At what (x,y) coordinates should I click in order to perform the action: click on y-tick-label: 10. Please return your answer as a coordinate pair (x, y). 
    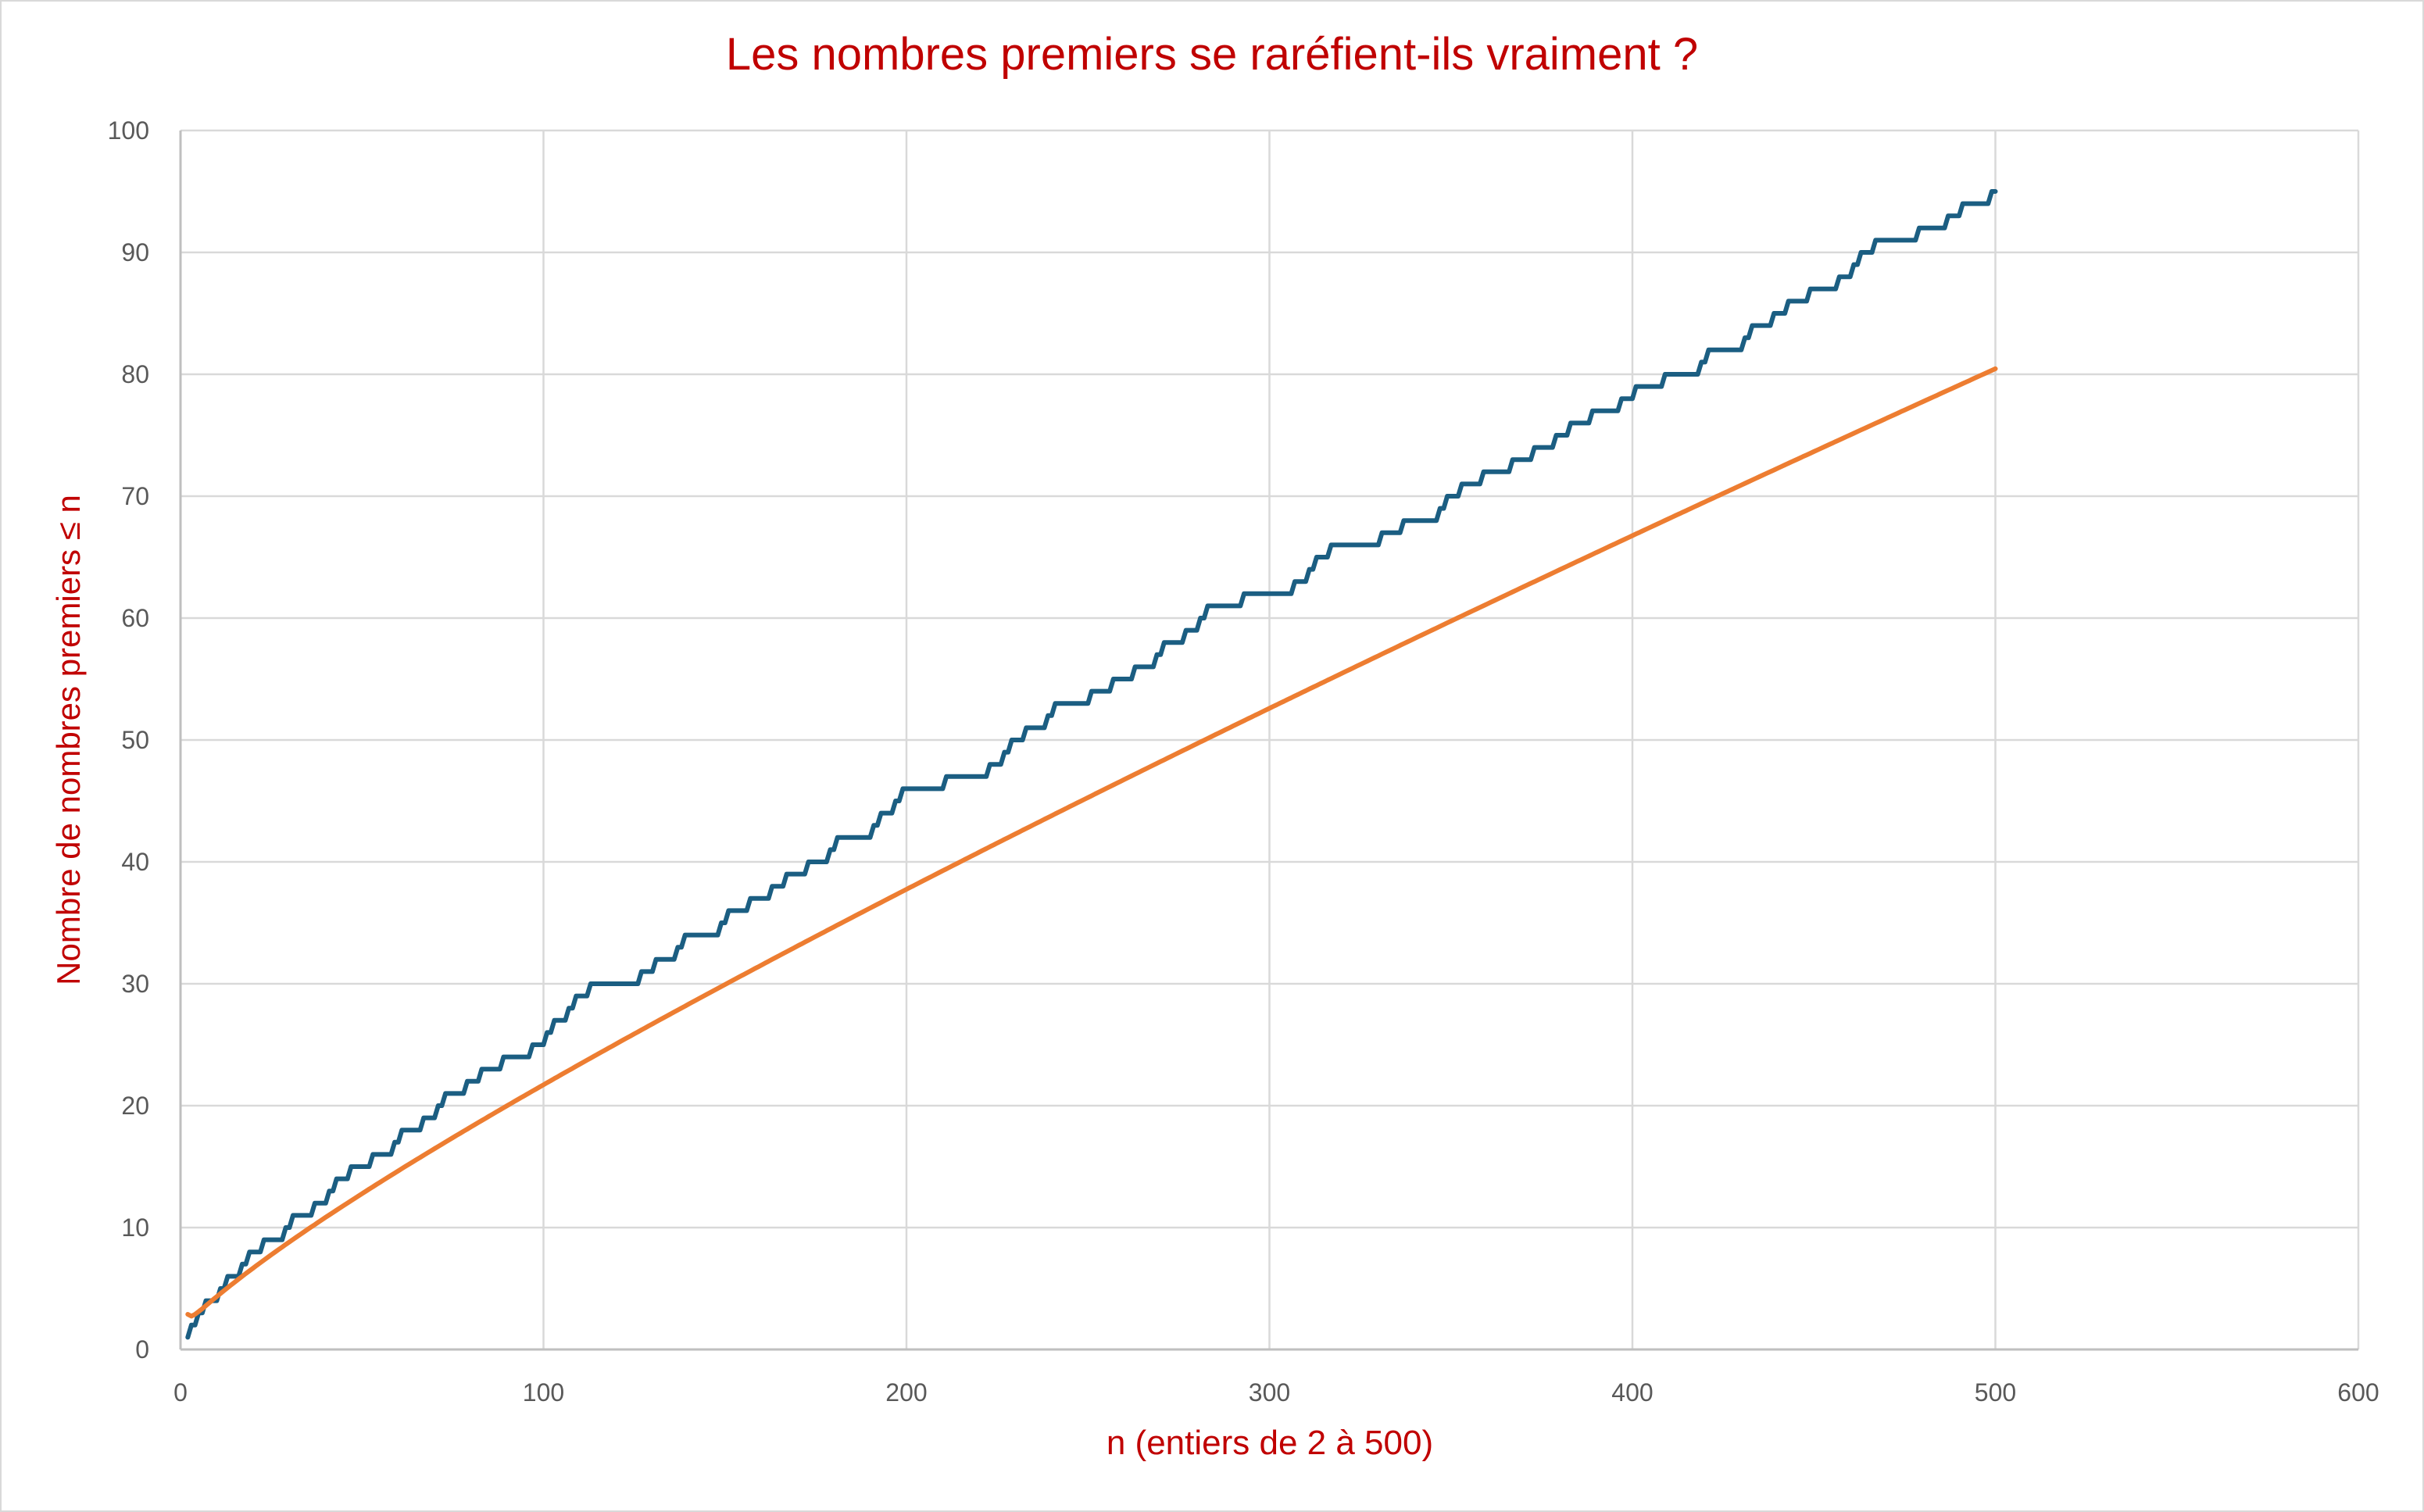
    Looking at the image, I should click on (135, 1228).